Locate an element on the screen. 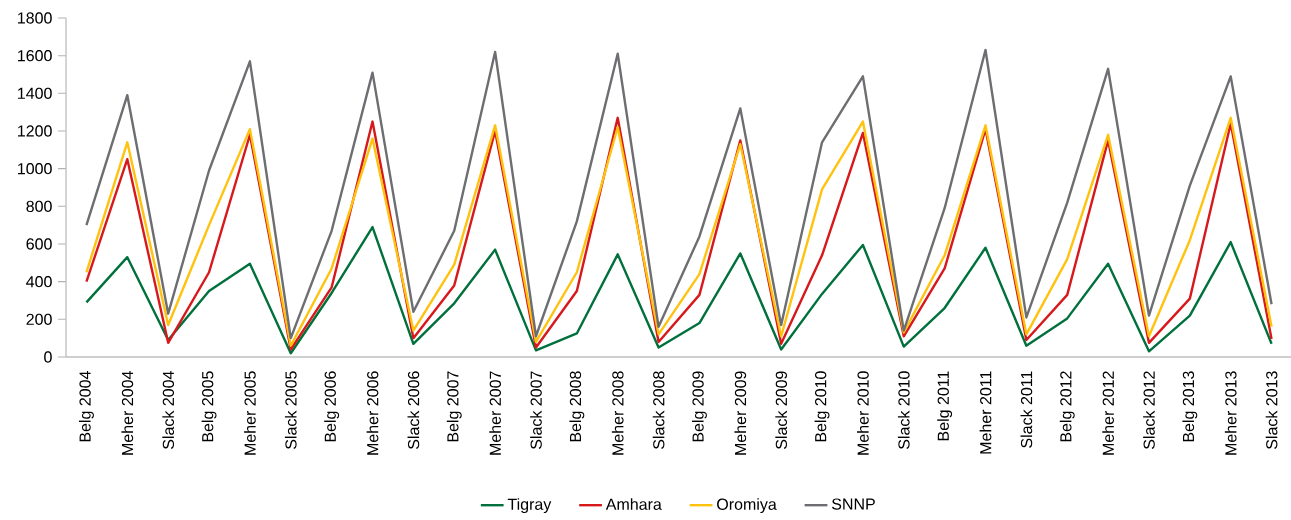 The image size is (1291, 520). y-tick-label: 1000 is located at coordinates (35, 169).